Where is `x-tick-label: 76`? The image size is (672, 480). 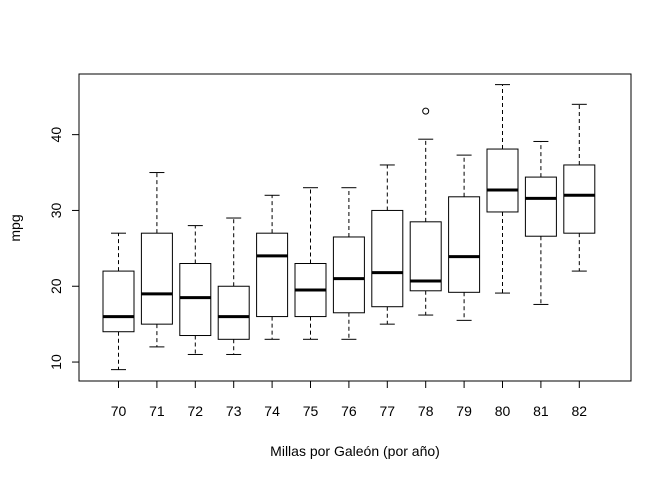
x-tick-label: 76 is located at coordinates (349, 411).